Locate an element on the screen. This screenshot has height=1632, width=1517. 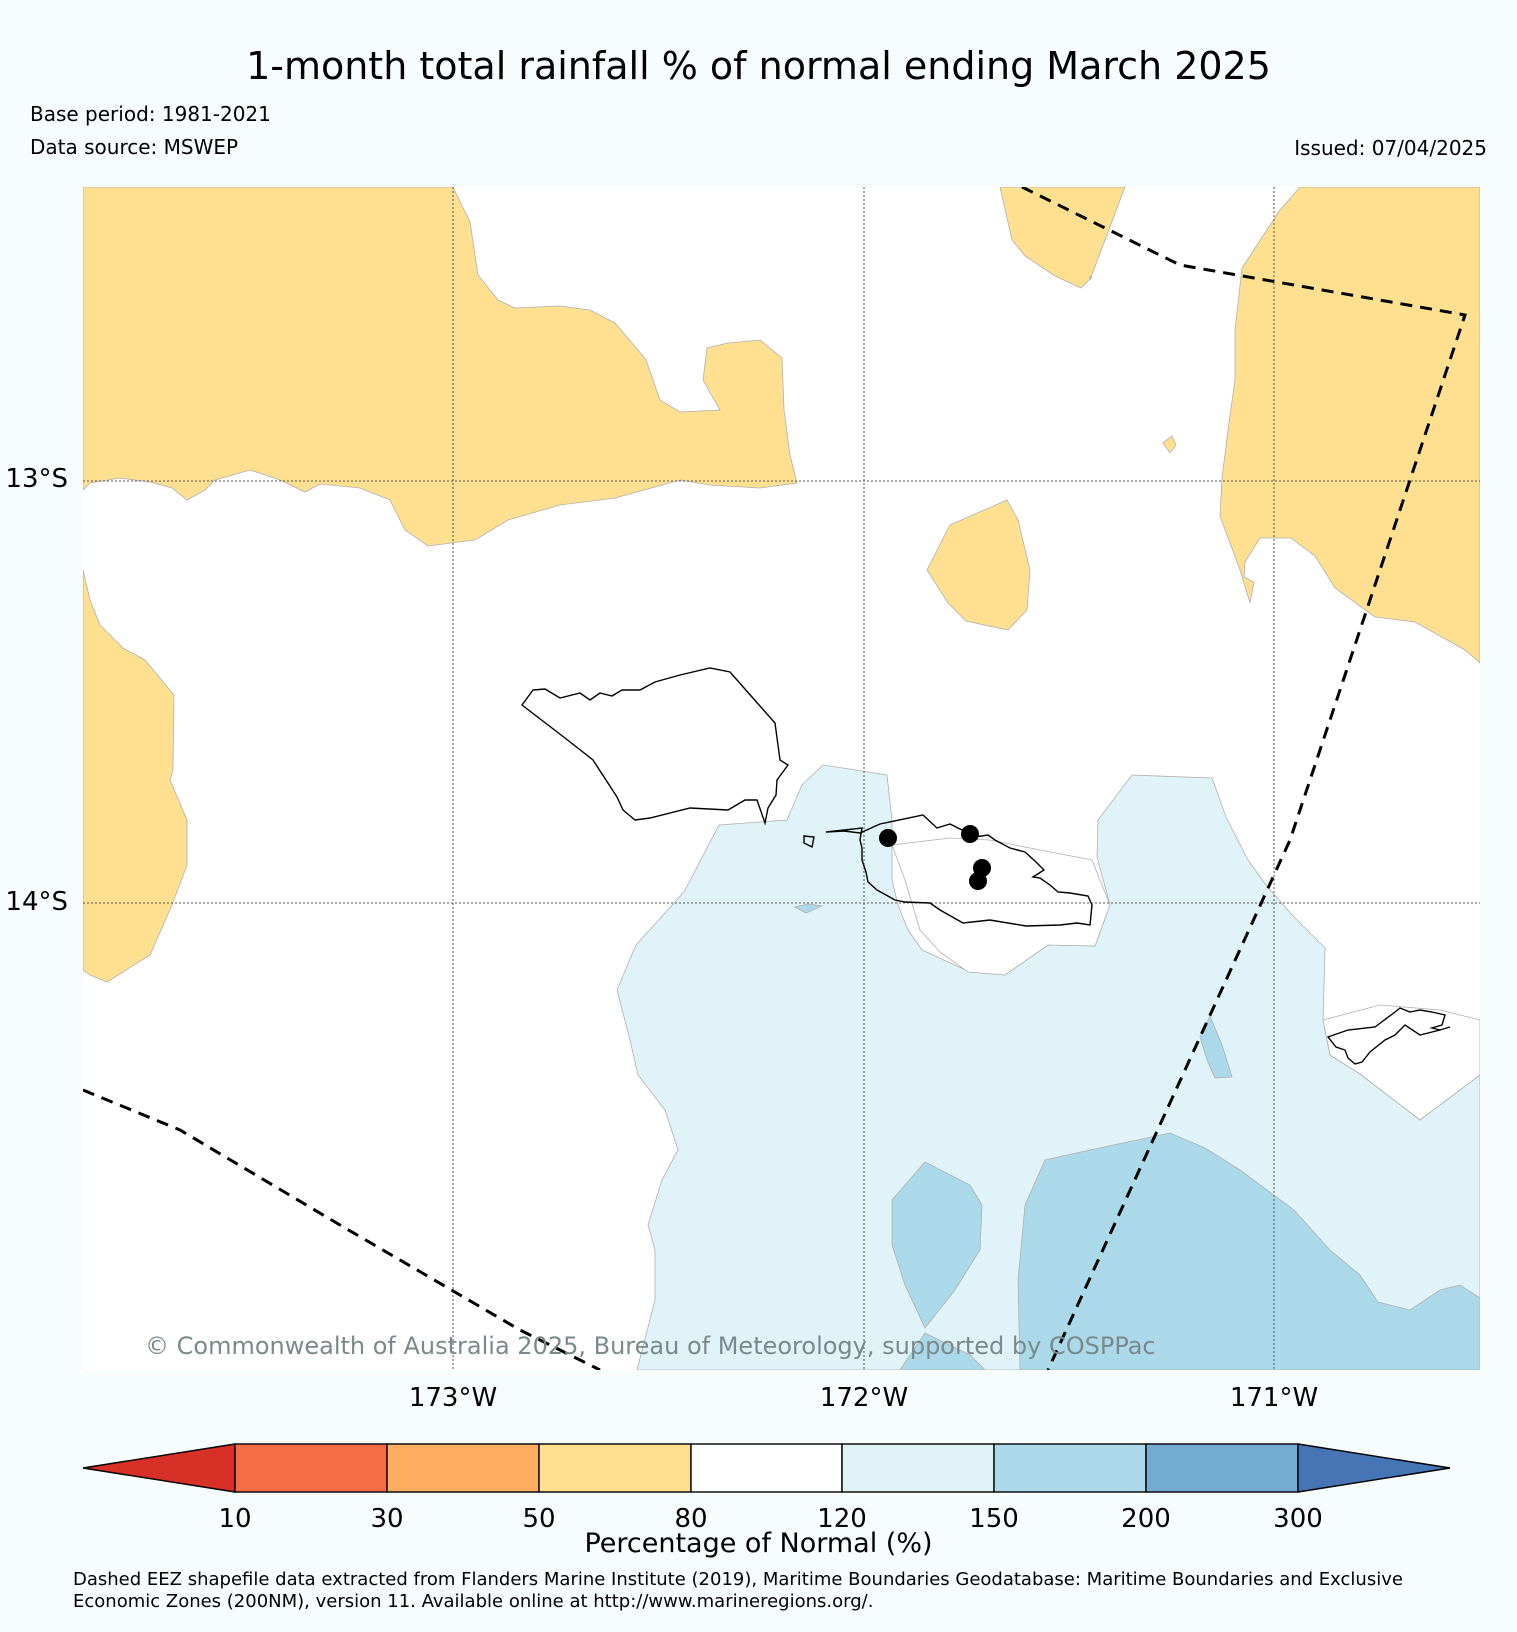
data-source-label: Data source: MSWEP is located at coordinates (134, 147).